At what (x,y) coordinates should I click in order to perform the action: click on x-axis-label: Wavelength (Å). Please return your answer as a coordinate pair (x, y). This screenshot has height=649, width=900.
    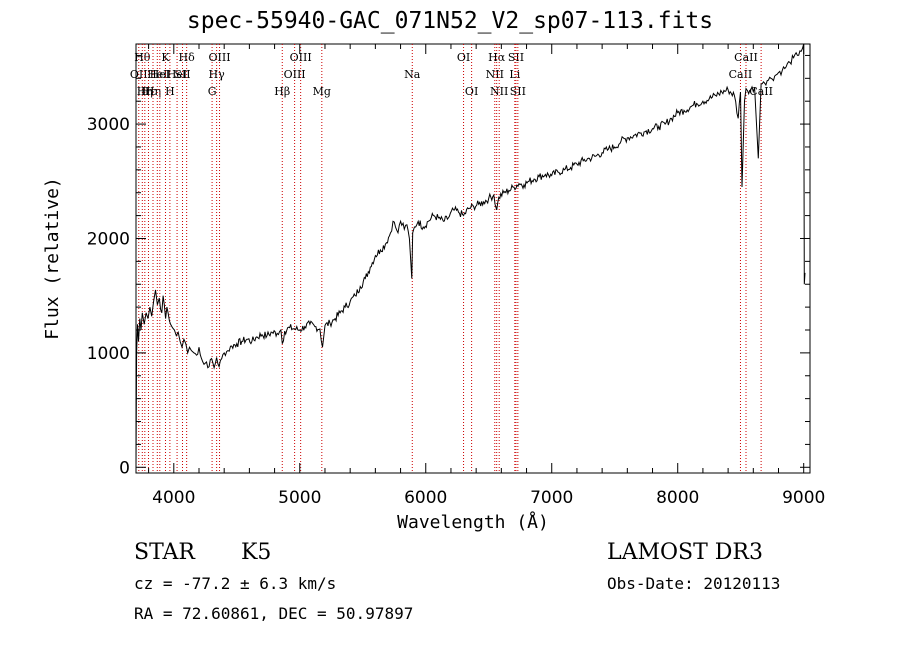
    Looking at the image, I should click on (473, 522).